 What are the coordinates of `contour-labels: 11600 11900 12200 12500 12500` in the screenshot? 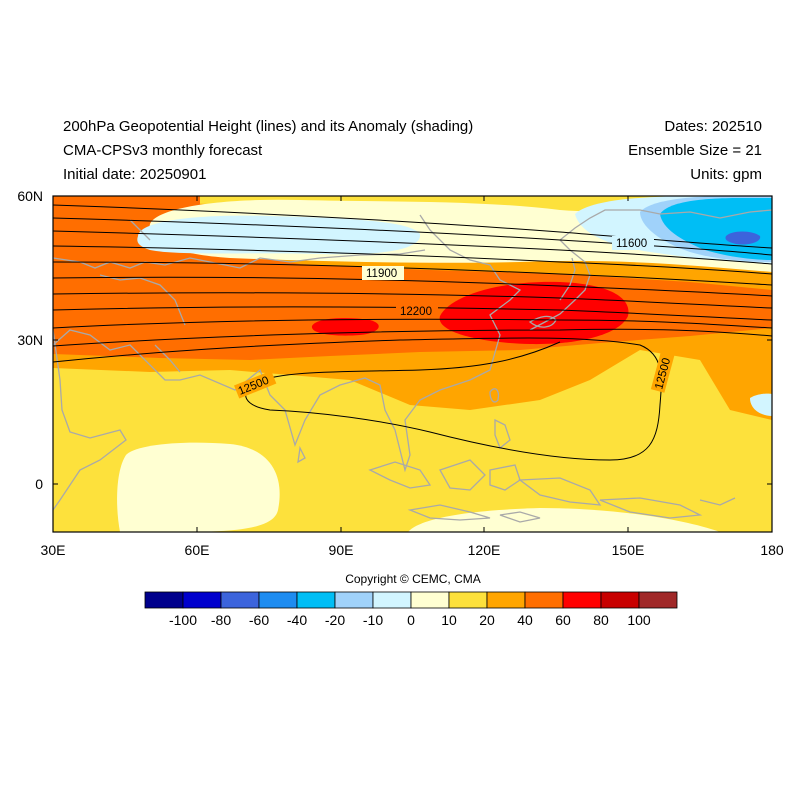 It's located at (454, 317).